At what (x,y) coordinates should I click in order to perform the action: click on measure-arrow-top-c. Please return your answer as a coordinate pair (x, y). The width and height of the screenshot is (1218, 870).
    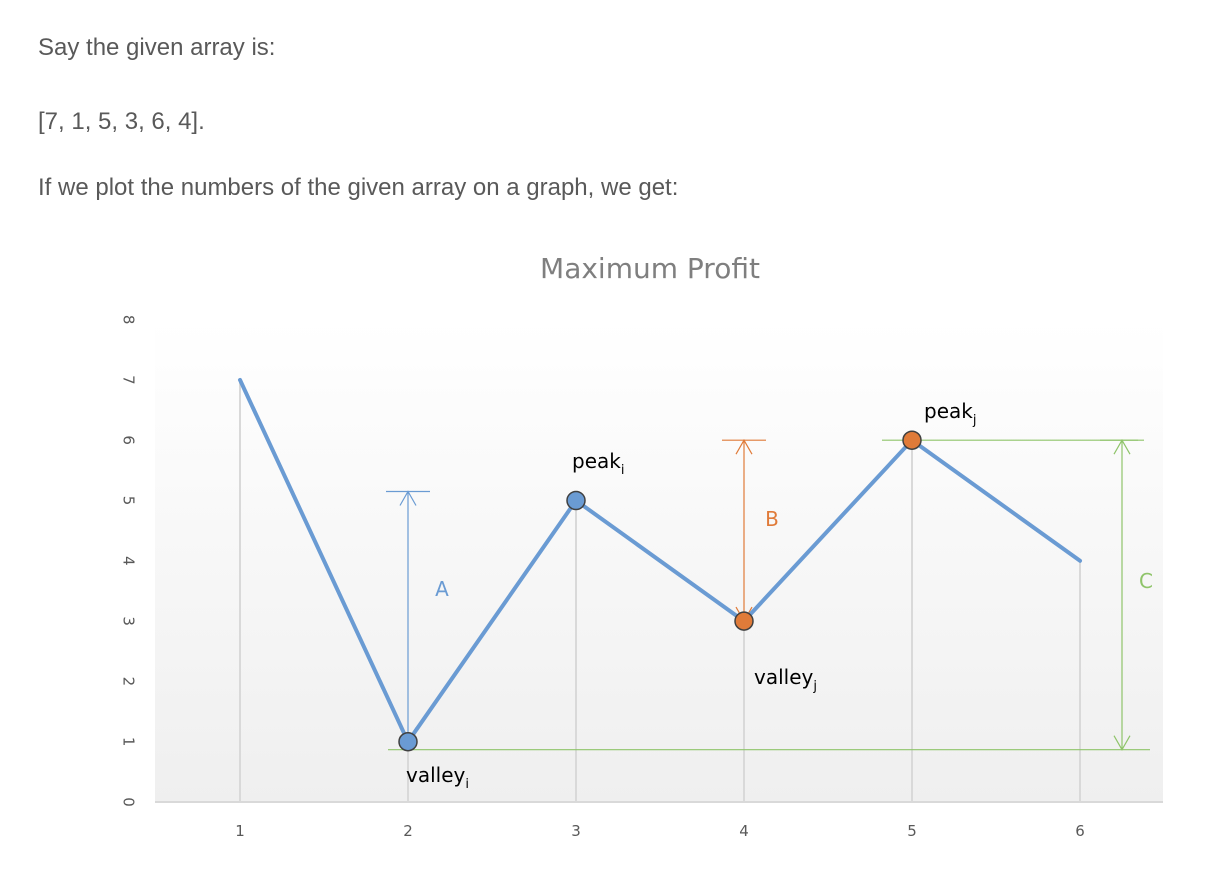
    Looking at the image, I should click on (1122, 446).